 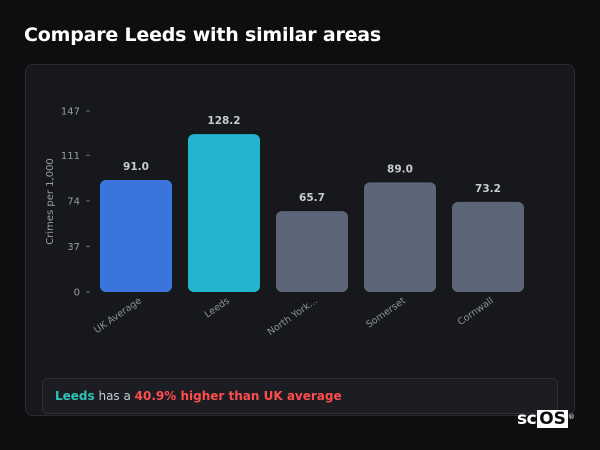 I want to click on x-tick-label: Somerset, so click(x=386, y=312).